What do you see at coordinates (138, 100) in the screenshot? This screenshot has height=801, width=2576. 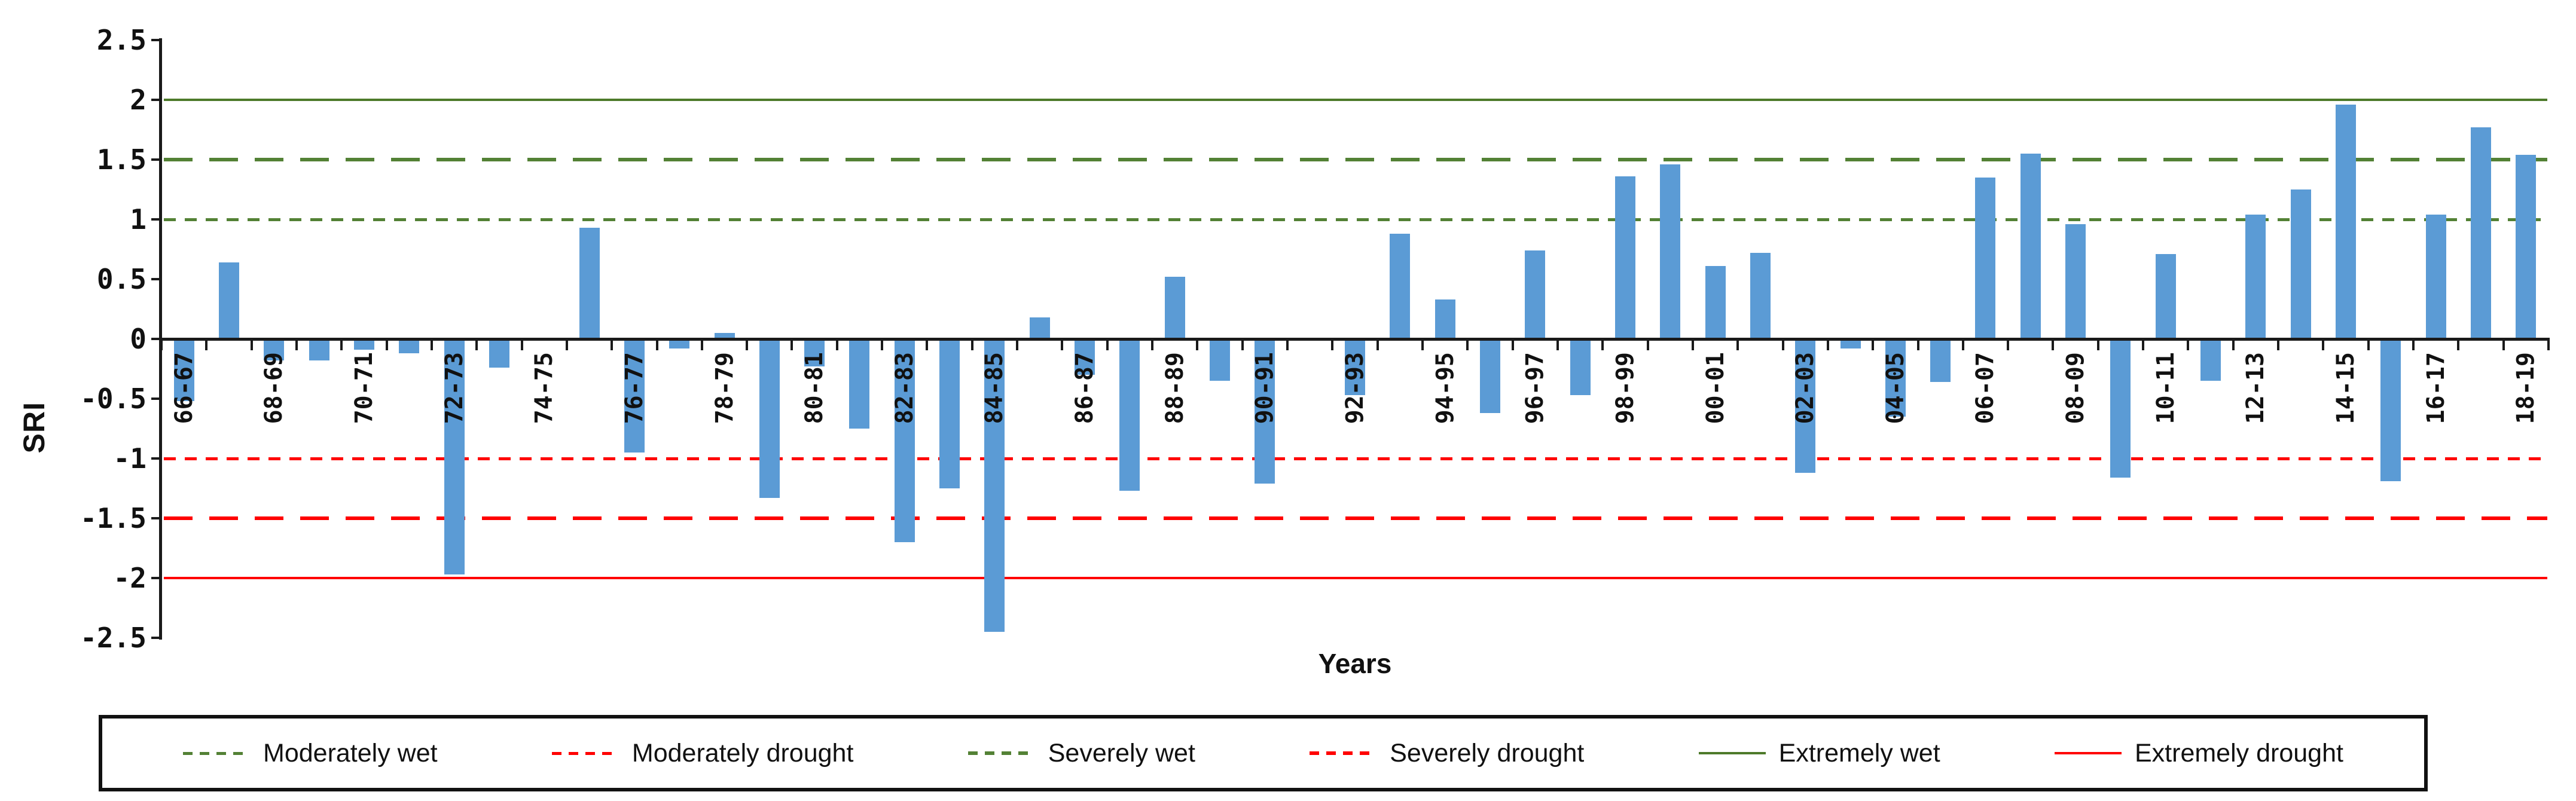 I see `y-axis-tick-label: 2` at bounding box center [138, 100].